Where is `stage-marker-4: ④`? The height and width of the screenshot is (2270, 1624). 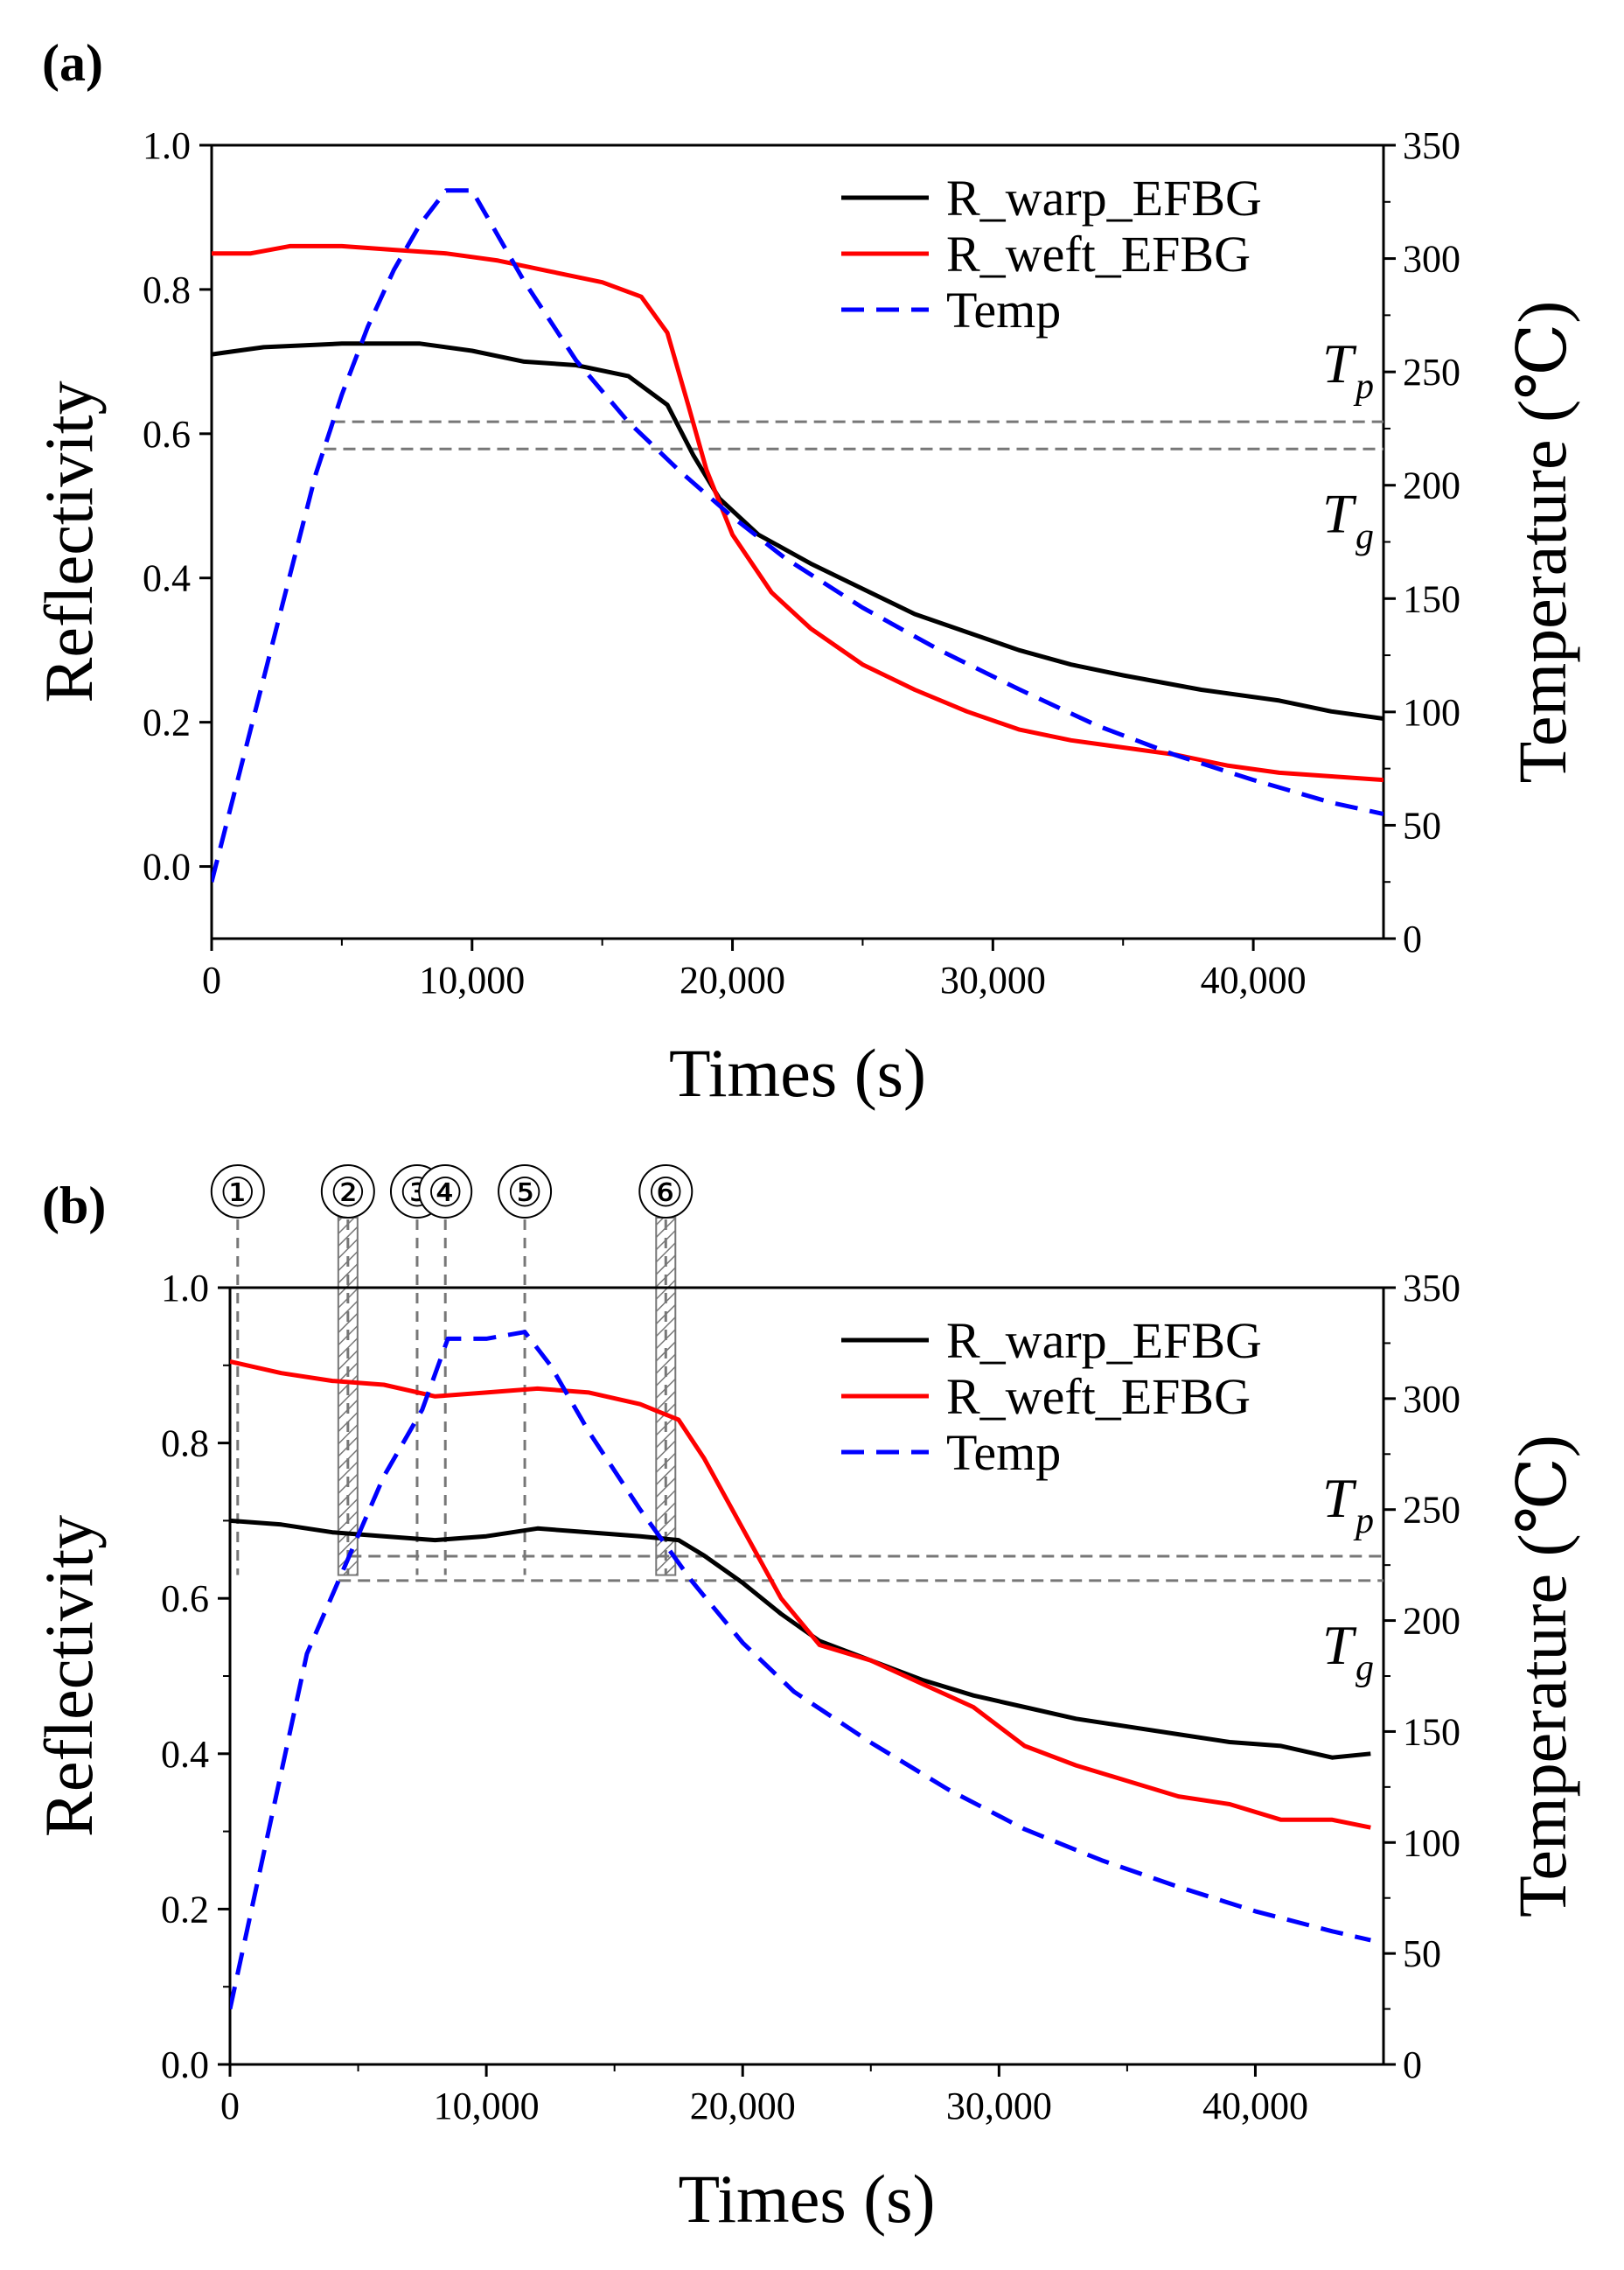
stage-marker-4: ④ is located at coordinates (446, 1192).